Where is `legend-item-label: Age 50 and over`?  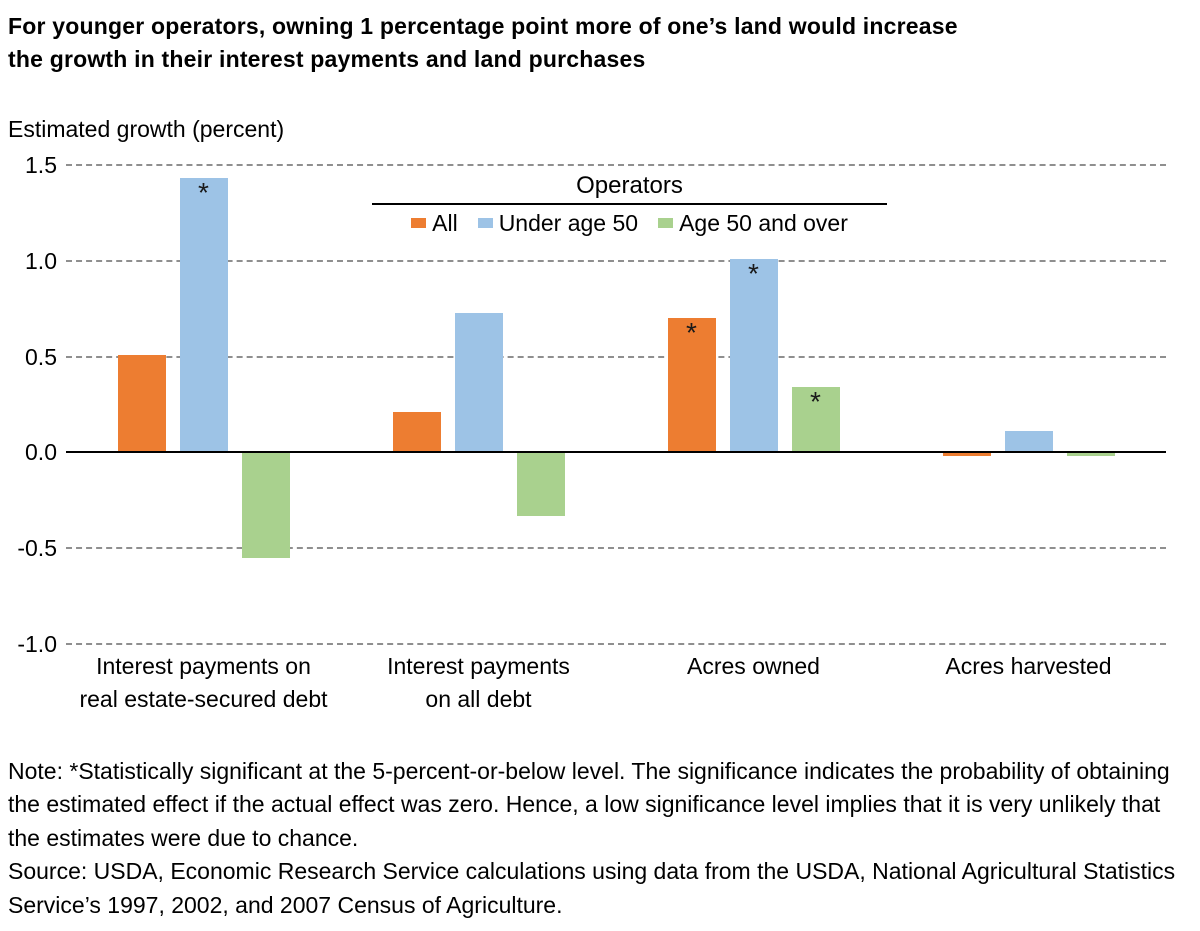
legend-item-label: Age 50 and over is located at coordinates (763, 223).